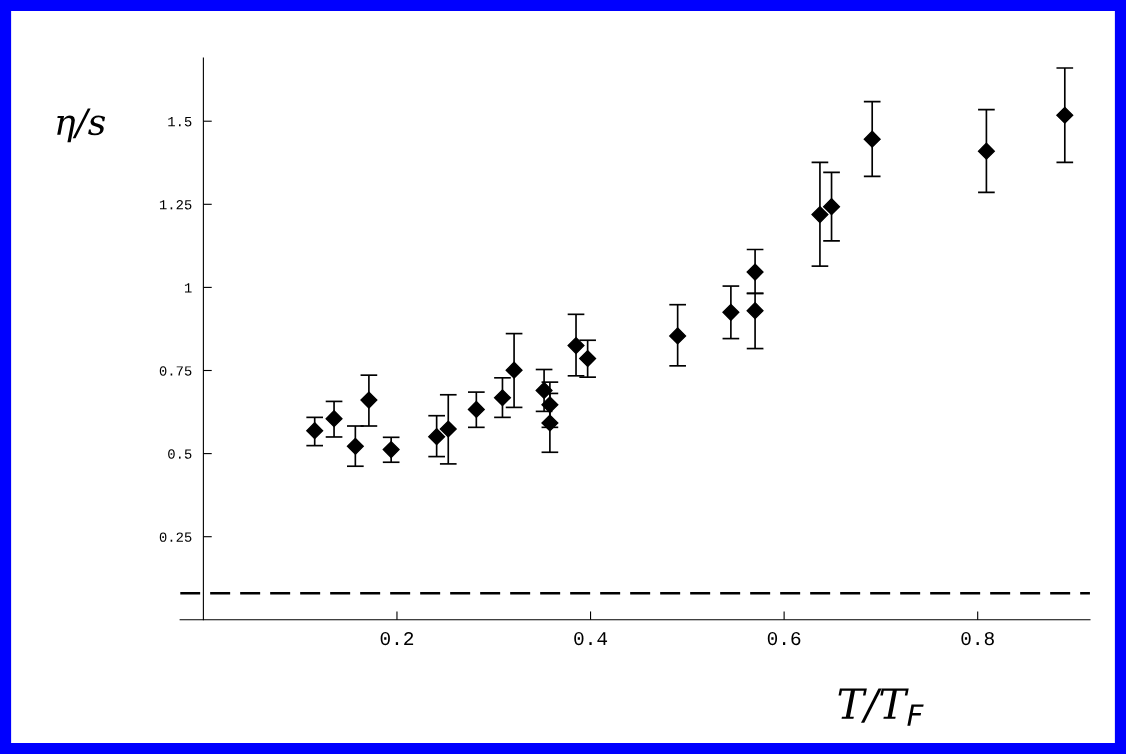 The width and height of the screenshot is (1126, 754). What do you see at coordinates (188, 288) in the screenshot?
I see `y-tick-label: 1` at bounding box center [188, 288].